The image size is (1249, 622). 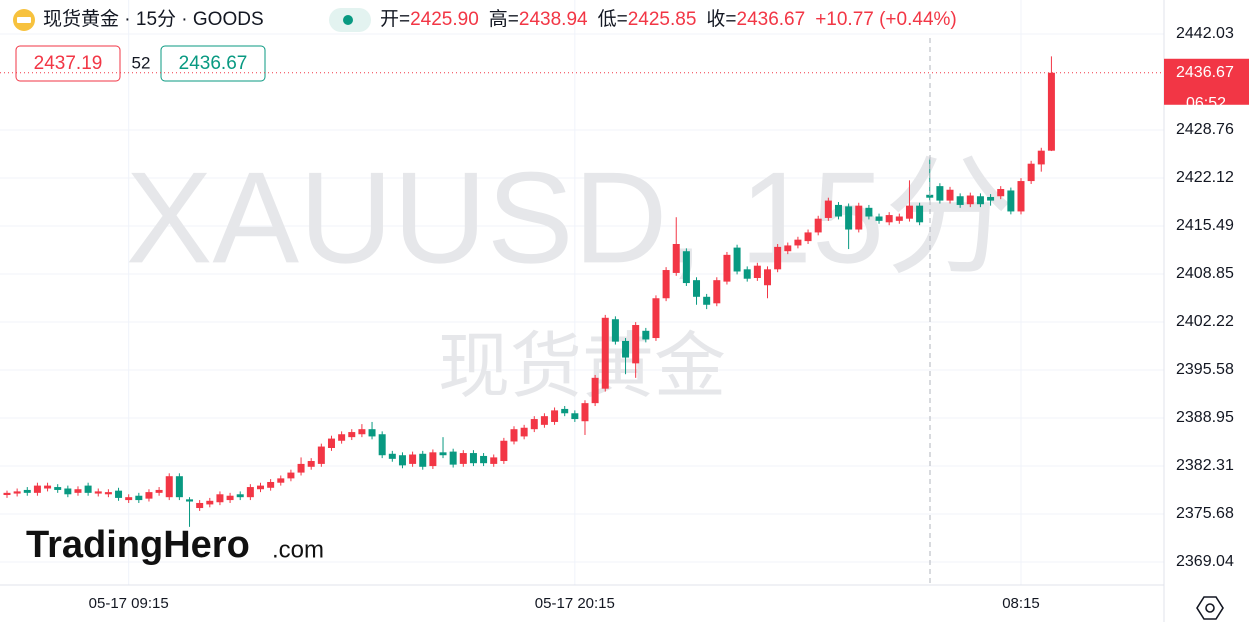 I want to click on ohlc-label: 开=, so click(x=395, y=19).